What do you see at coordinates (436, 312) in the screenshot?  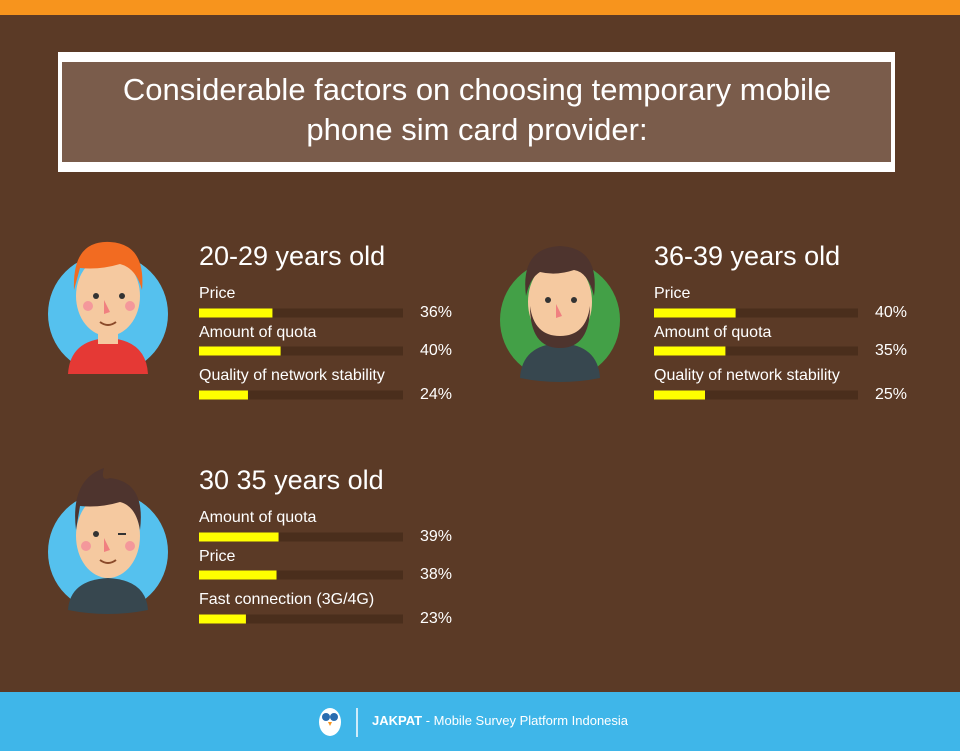 I see `value-label: 36%` at bounding box center [436, 312].